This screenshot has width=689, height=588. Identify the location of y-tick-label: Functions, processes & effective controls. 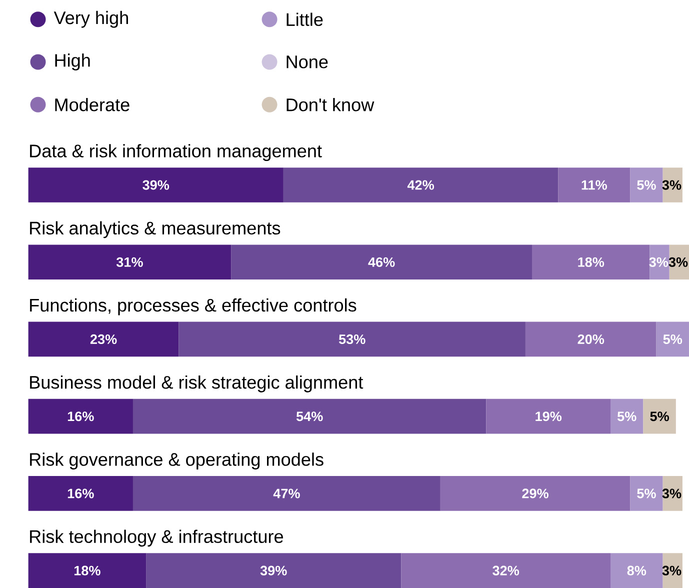
(193, 307).